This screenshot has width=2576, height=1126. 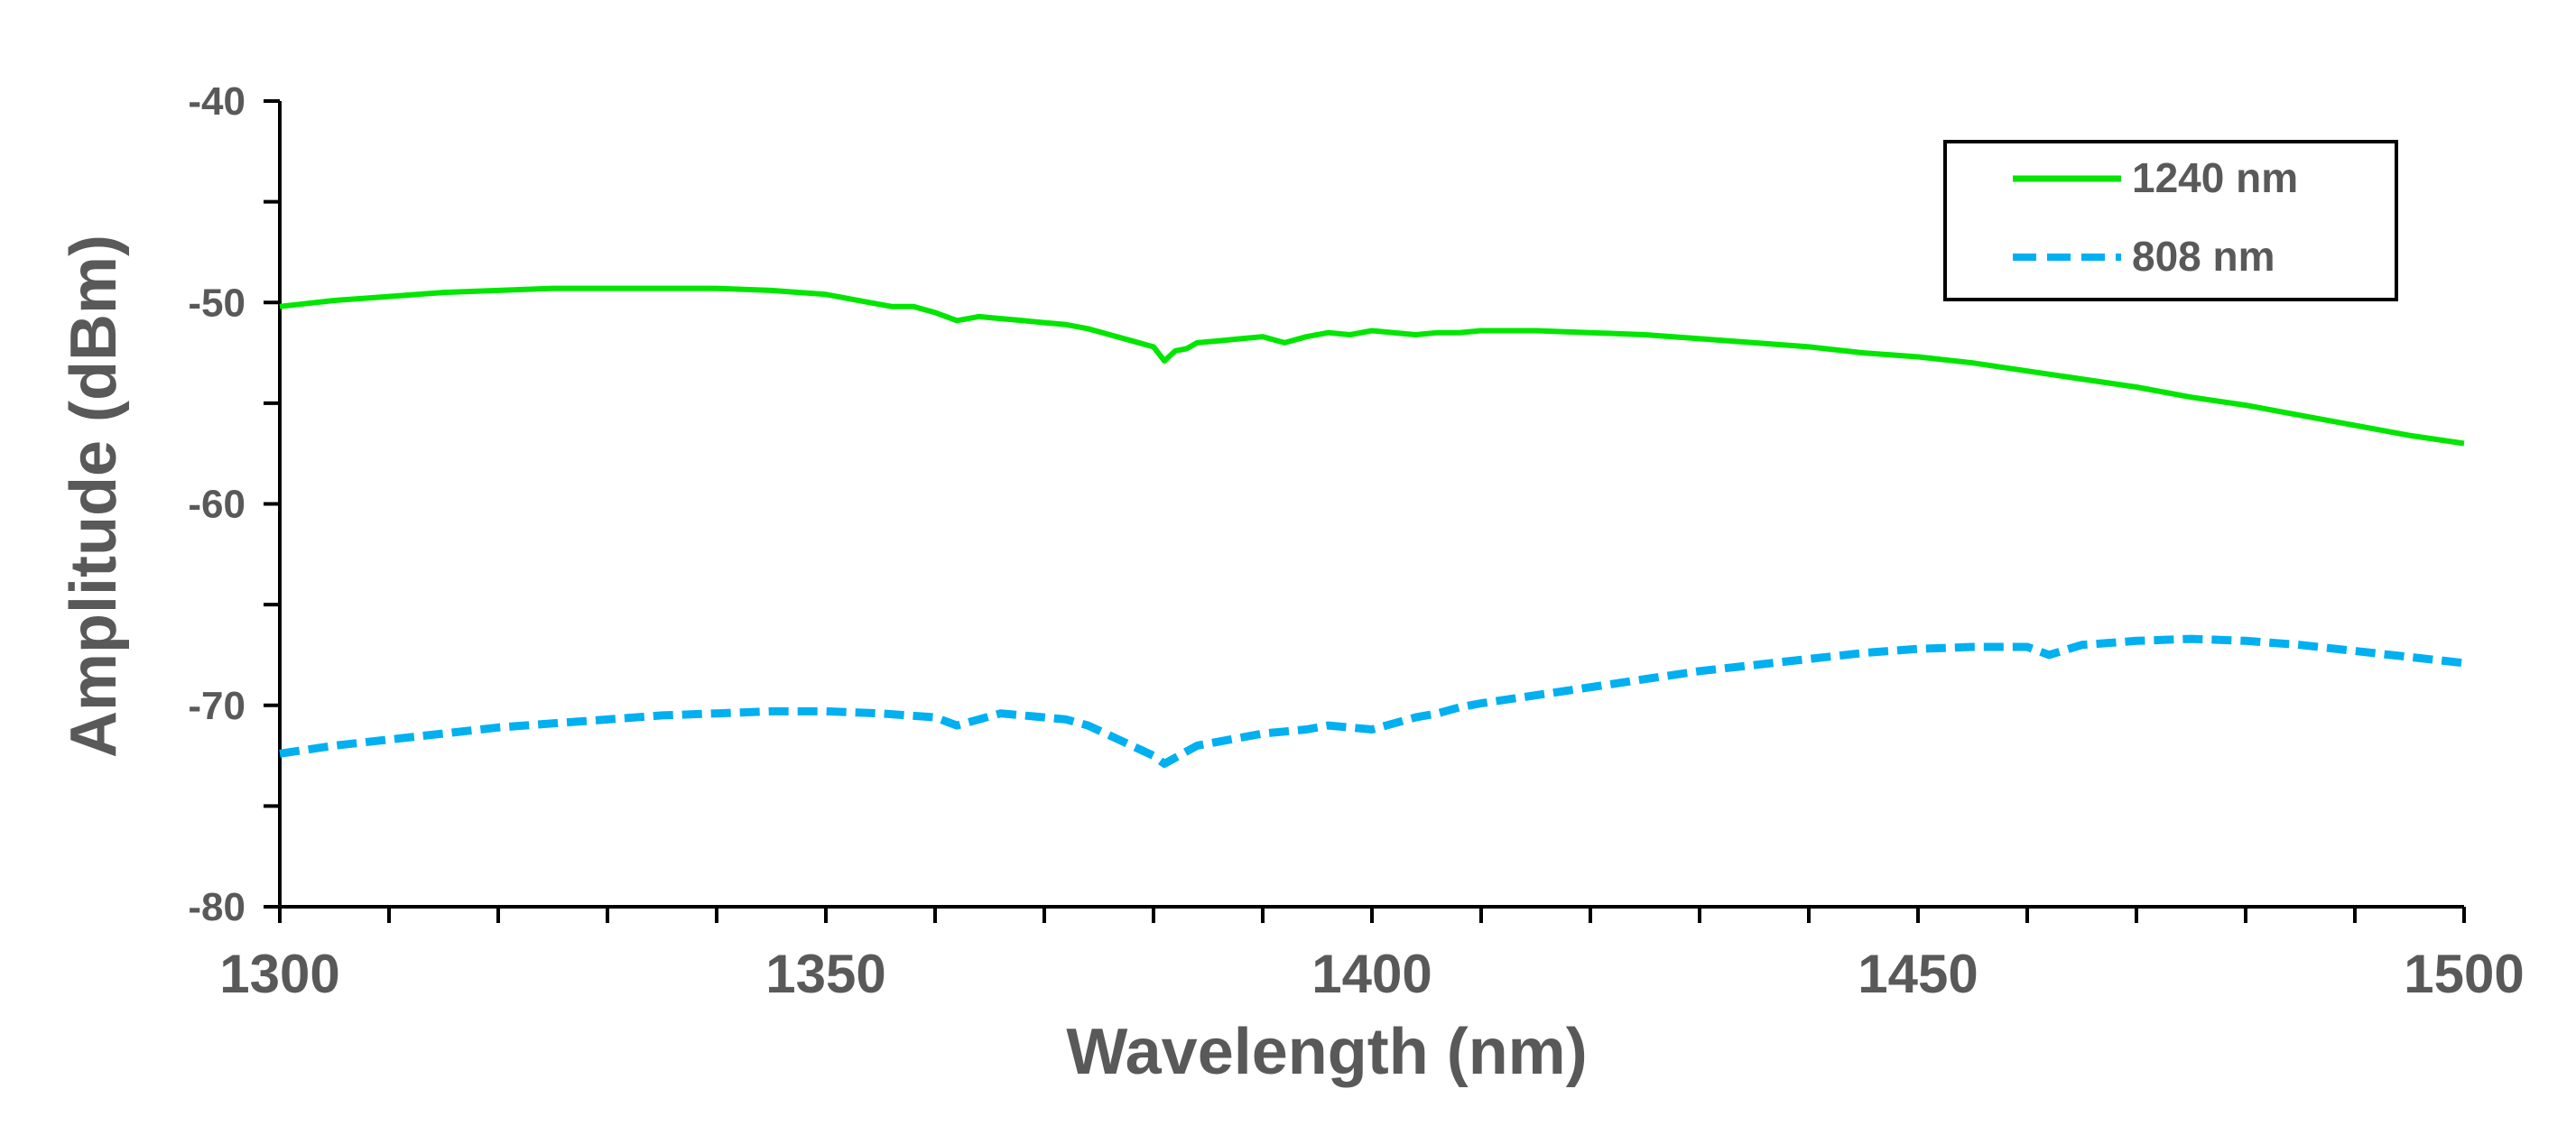 What do you see at coordinates (1918, 974) in the screenshot?
I see `x-tick-label: 1450` at bounding box center [1918, 974].